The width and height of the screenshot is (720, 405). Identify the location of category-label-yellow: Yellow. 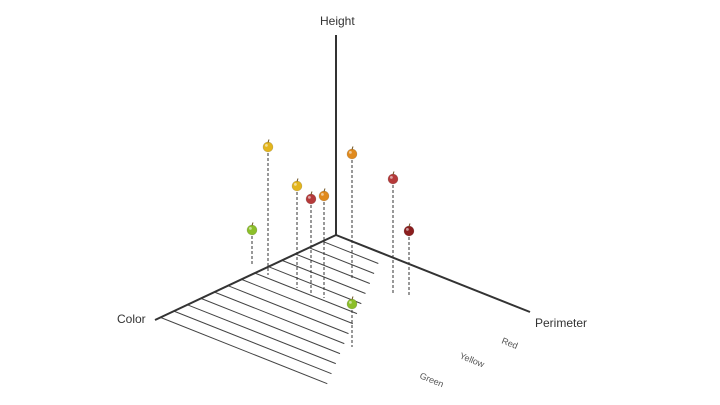
(472, 360).